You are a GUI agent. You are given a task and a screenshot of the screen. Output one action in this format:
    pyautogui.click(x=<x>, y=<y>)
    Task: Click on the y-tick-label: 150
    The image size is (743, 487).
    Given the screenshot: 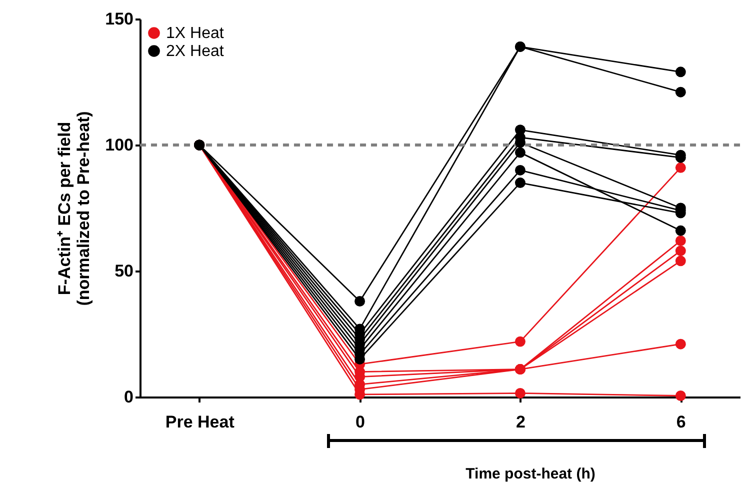 What is the action you would take?
    pyautogui.click(x=119, y=19)
    